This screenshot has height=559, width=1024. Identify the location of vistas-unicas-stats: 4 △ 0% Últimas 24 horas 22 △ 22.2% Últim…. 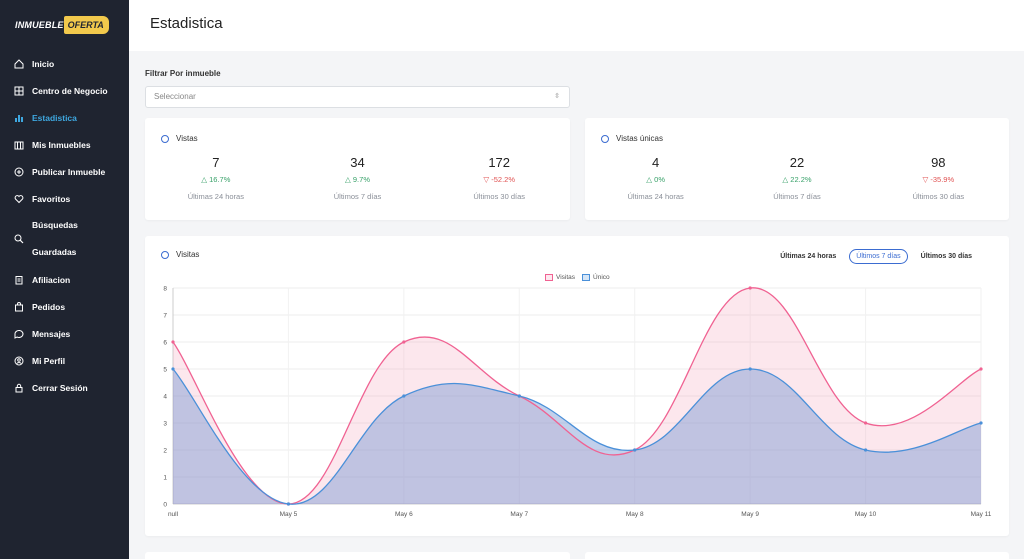
(797, 177).